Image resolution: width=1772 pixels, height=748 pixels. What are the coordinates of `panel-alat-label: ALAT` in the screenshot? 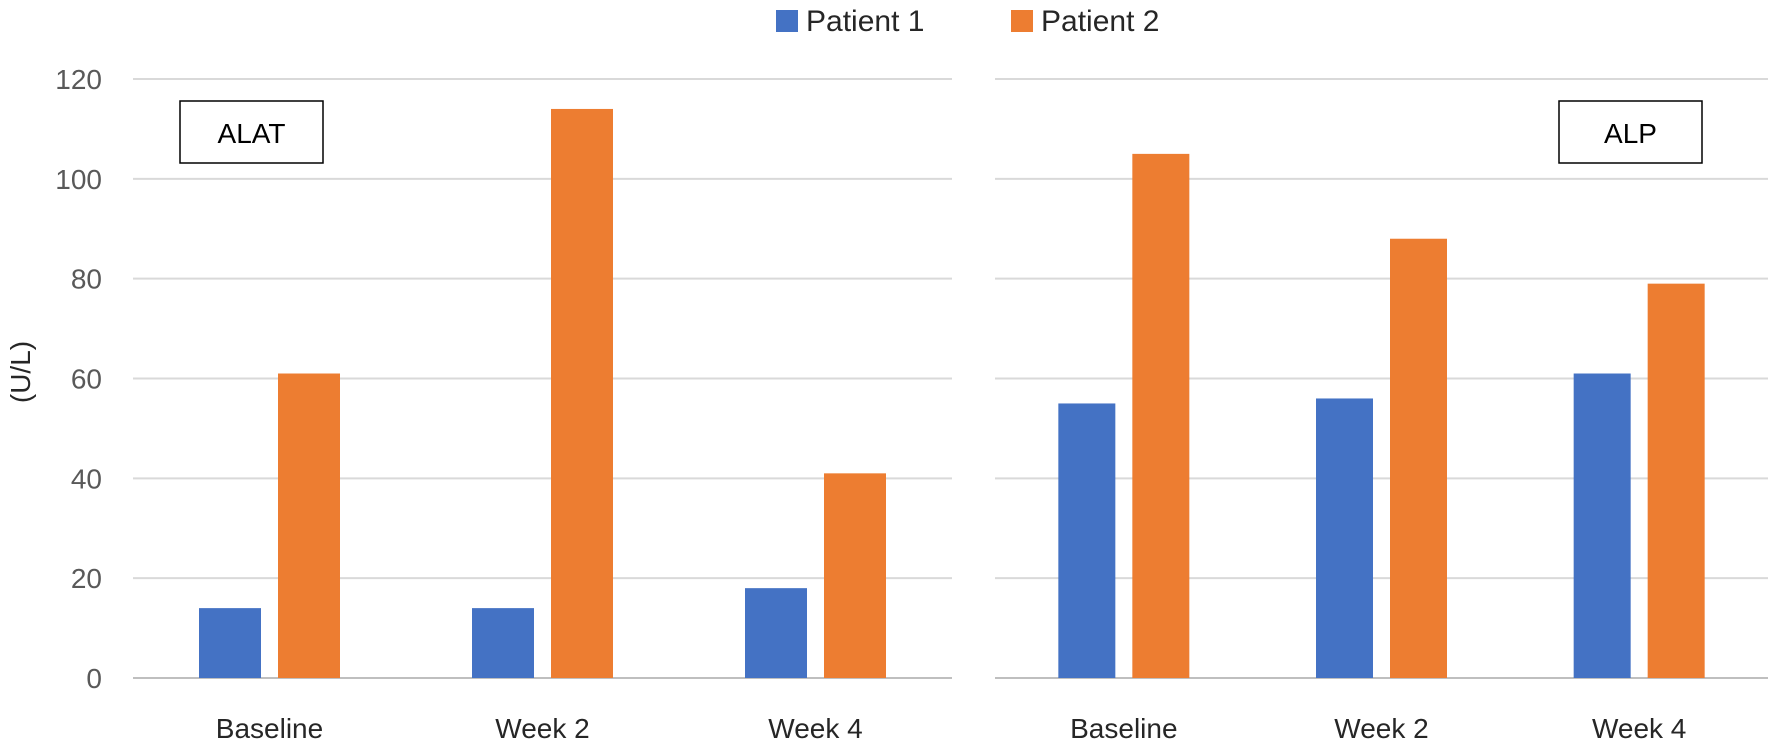 It's located at (252, 133).